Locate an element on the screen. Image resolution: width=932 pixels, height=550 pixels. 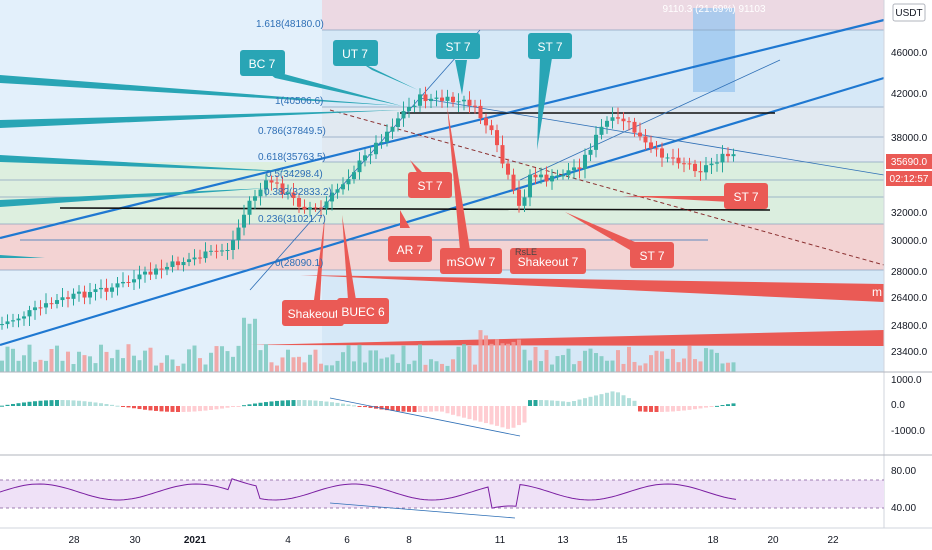
macd-axis-labels: 1000.0 0.0 -1000.0 is located at coordinates (908, 406).